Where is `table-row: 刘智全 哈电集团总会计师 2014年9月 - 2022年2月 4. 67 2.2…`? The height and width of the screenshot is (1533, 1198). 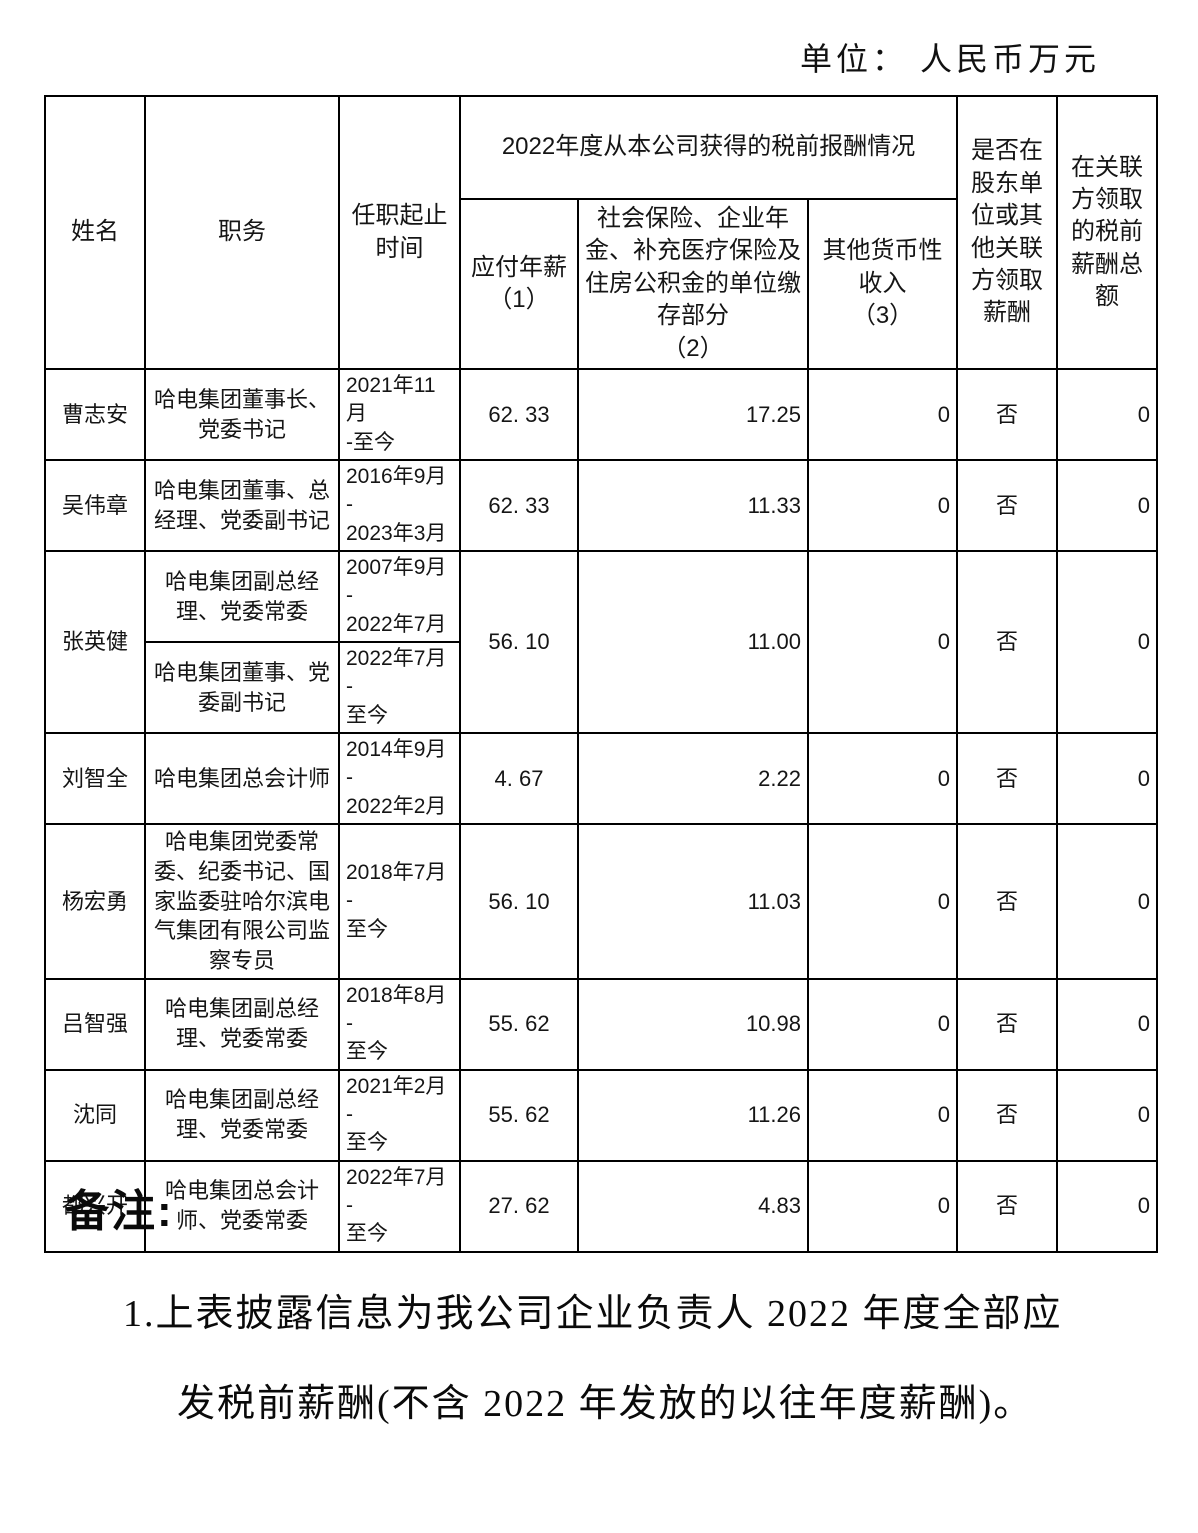 table-row: 刘智全 哈电集团总会计师 2014年9月 - 2022年2月 4. 67 2.2… is located at coordinates (601, 779).